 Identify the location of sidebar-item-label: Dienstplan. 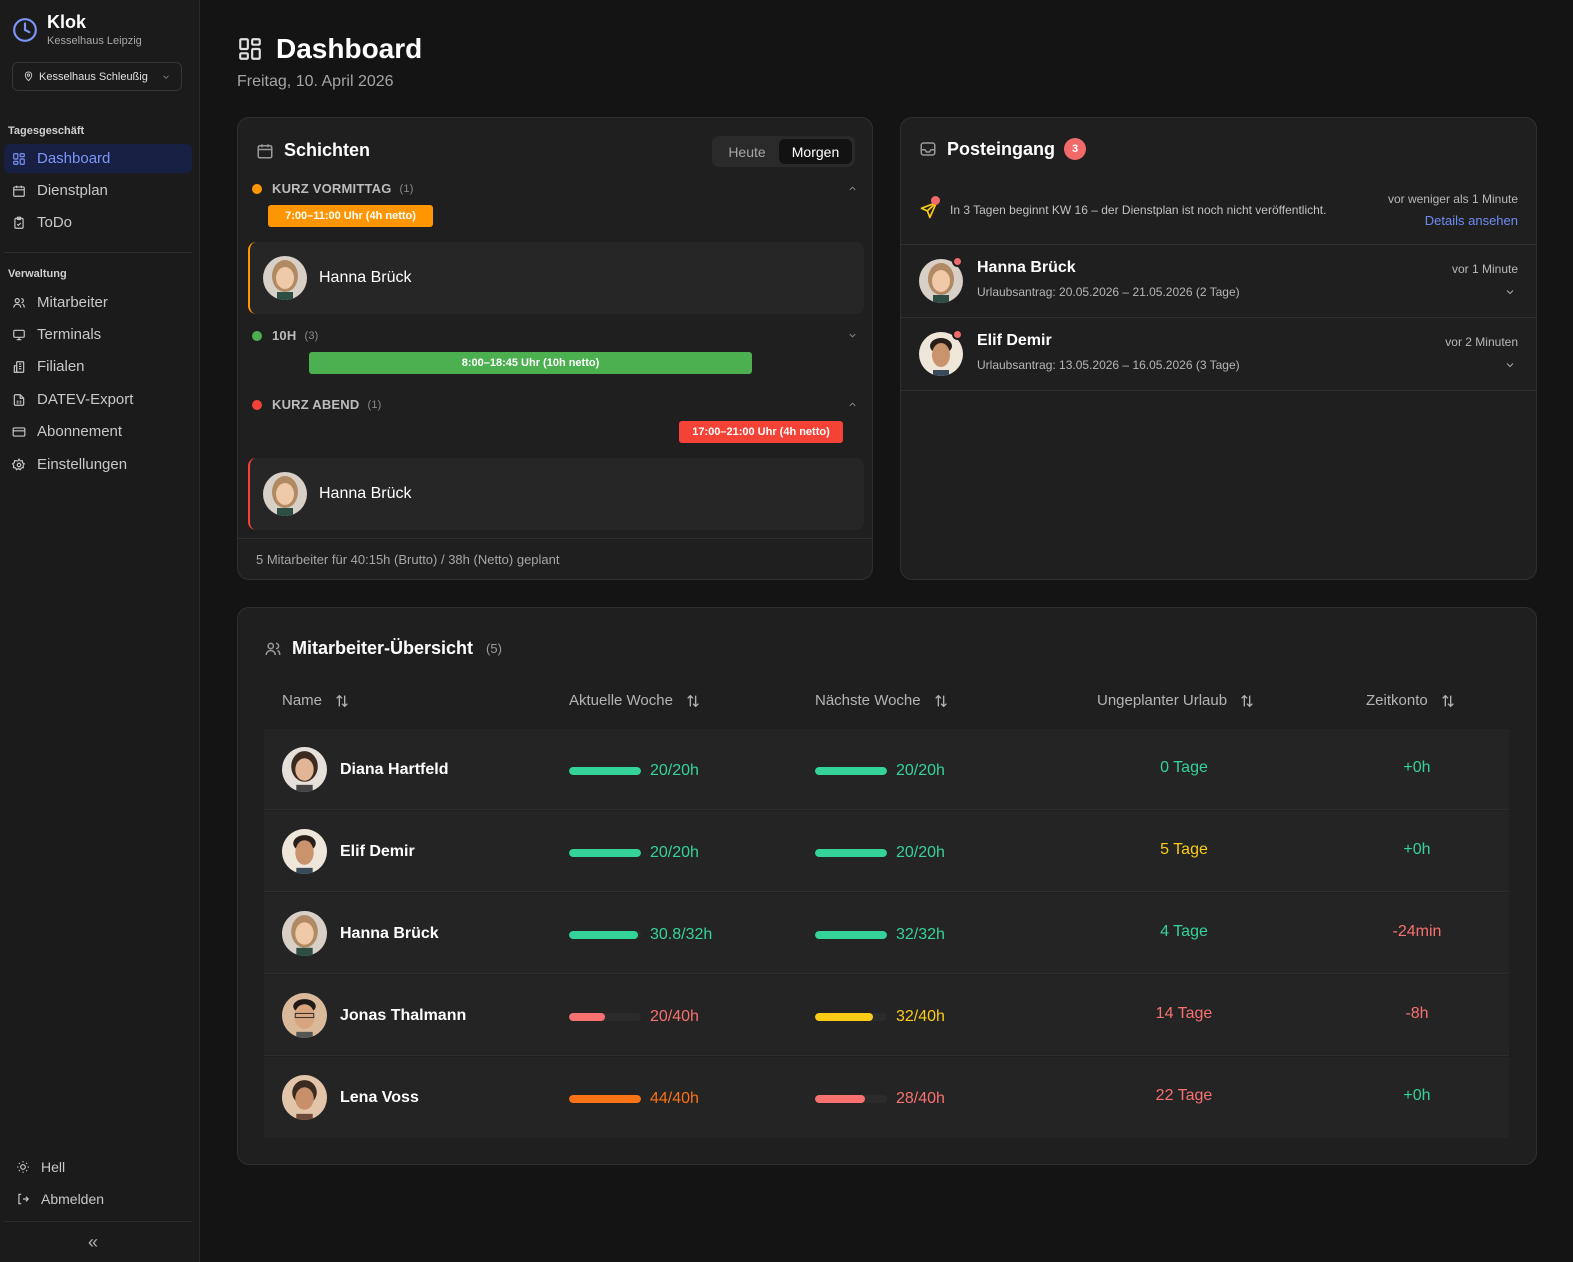
(72, 190).